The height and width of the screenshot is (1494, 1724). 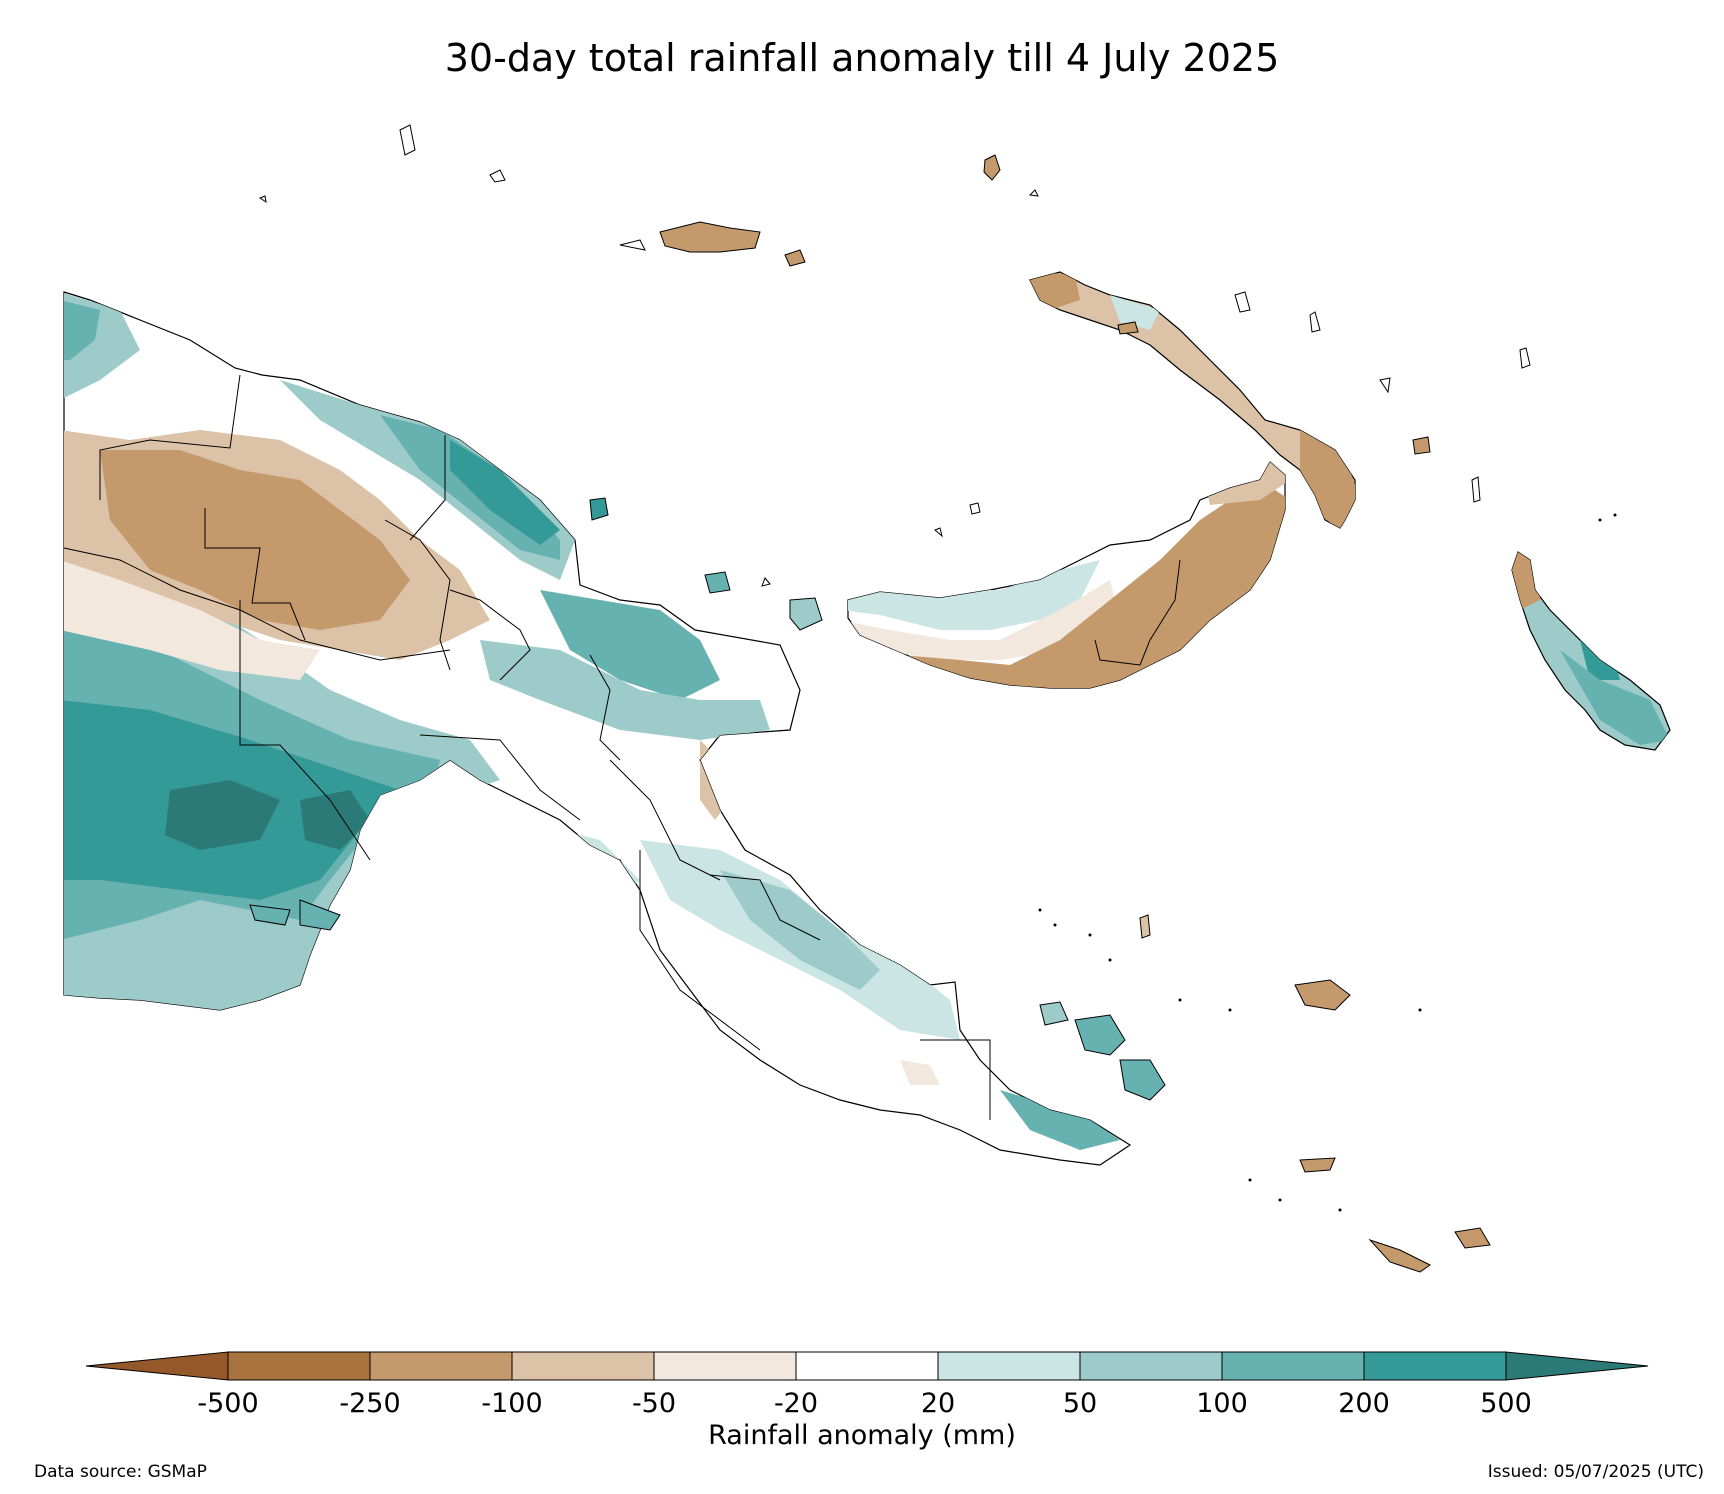 What do you see at coordinates (864, 1403) in the screenshot?
I see `colorbar-ticks: -500 -250 -100 -50 -20 20 50 100 200 500` at bounding box center [864, 1403].